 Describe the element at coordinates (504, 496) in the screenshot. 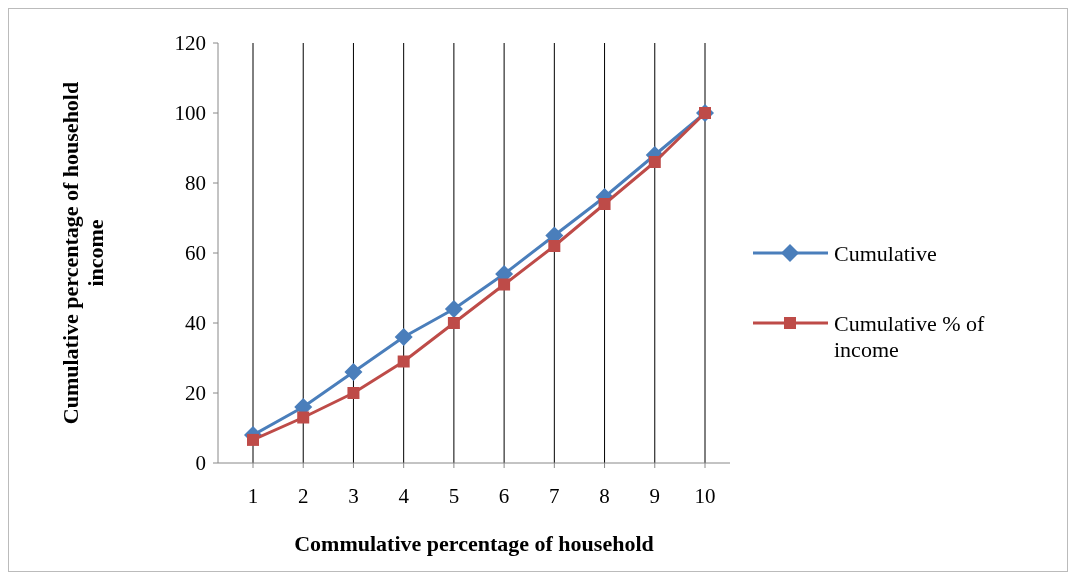

I see `x-tick-label: 6` at that location.